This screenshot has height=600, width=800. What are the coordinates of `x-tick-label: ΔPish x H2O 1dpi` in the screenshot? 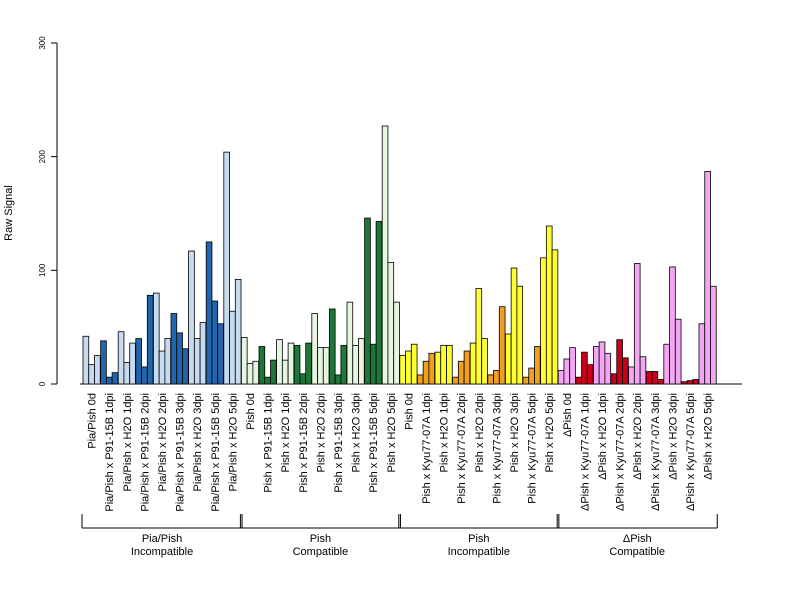 It's located at (603, 436).